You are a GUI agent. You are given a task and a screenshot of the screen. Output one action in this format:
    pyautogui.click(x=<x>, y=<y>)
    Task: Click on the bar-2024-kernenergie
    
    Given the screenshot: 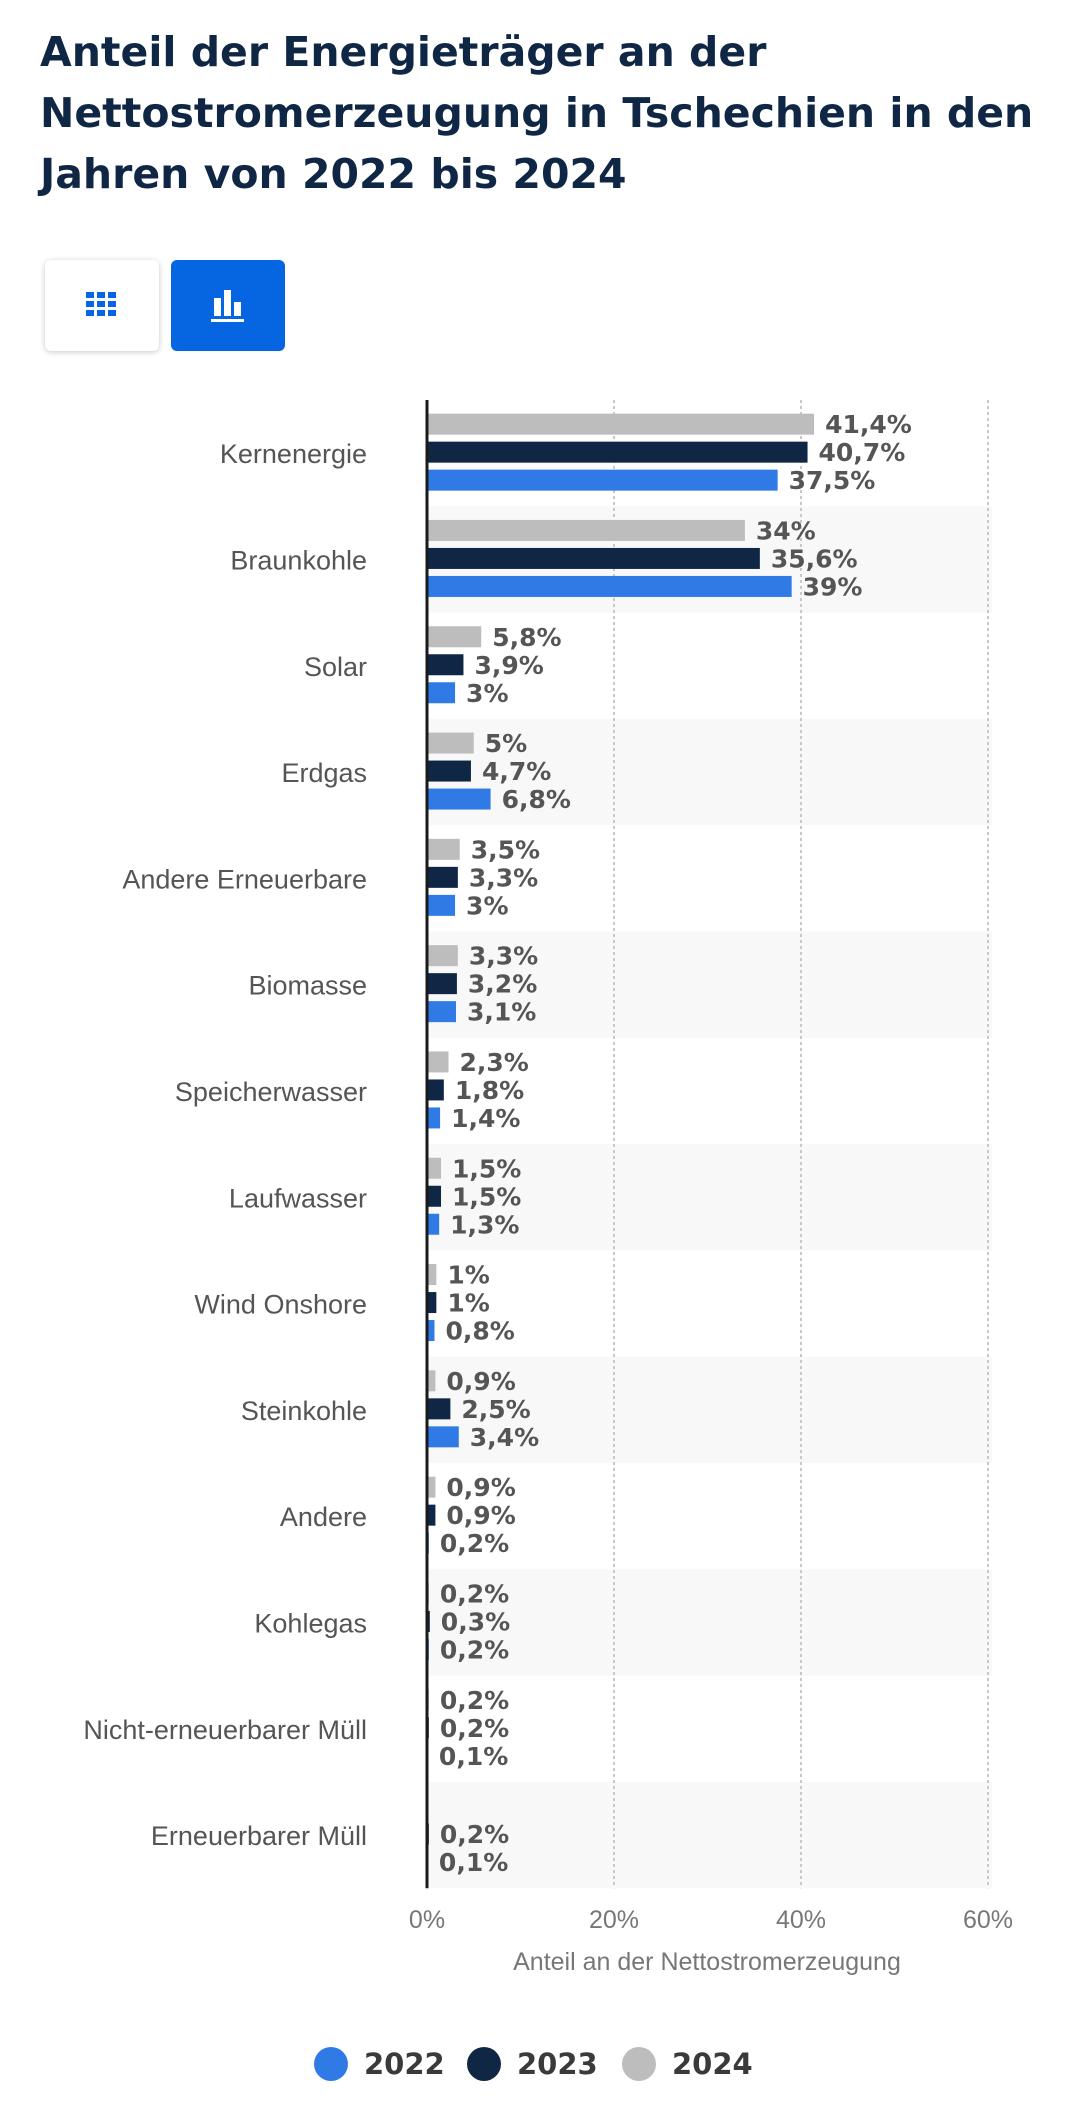 What is the action you would take?
    pyautogui.click(x=621, y=424)
    